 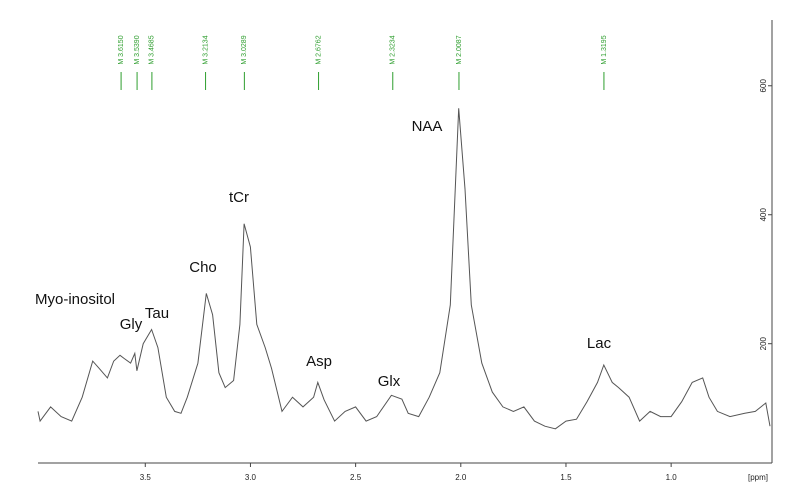 I want to click on peak-annotation: tCr, so click(x=239, y=197).